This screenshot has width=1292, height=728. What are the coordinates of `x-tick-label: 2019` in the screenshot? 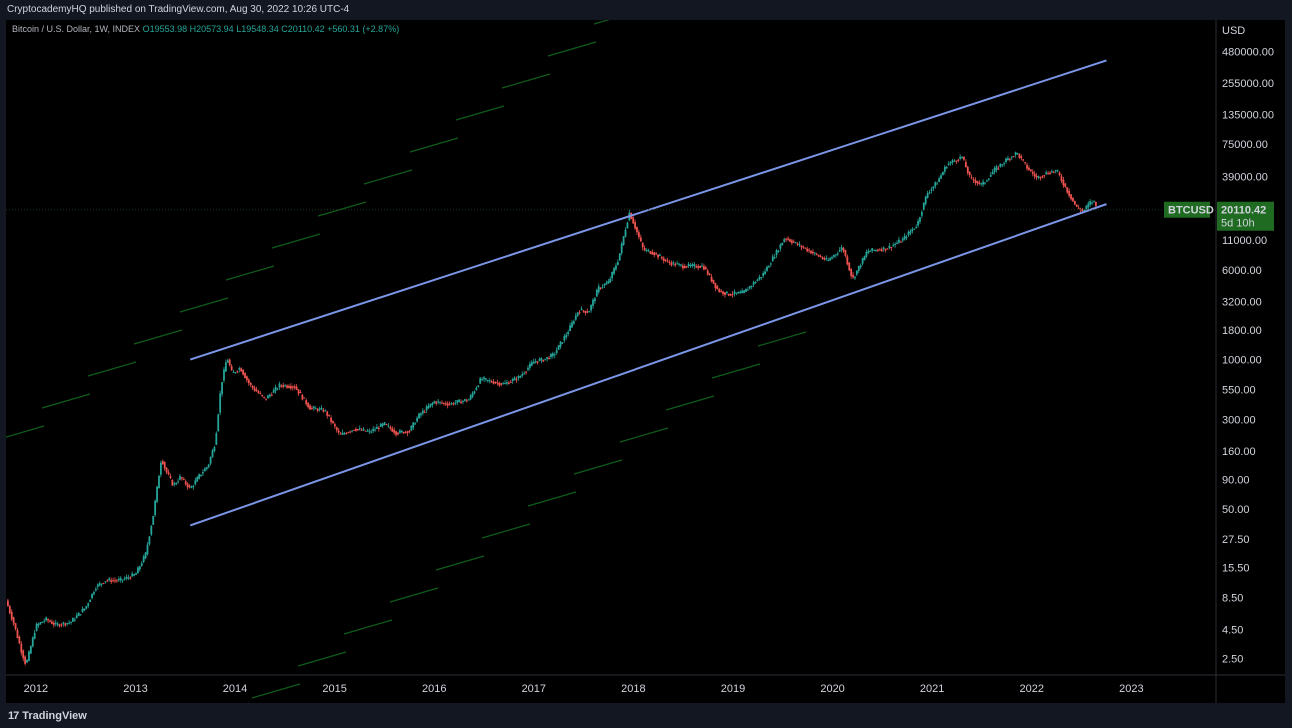 It's located at (733, 689).